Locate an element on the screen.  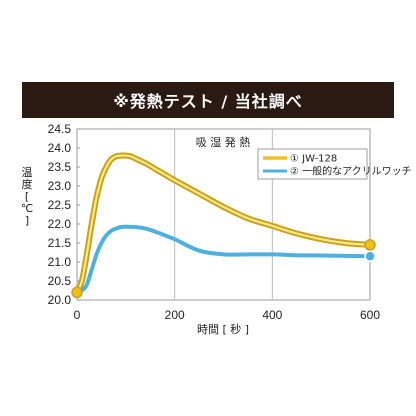
y-tick-label: 21.0 is located at coordinates (60, 262).